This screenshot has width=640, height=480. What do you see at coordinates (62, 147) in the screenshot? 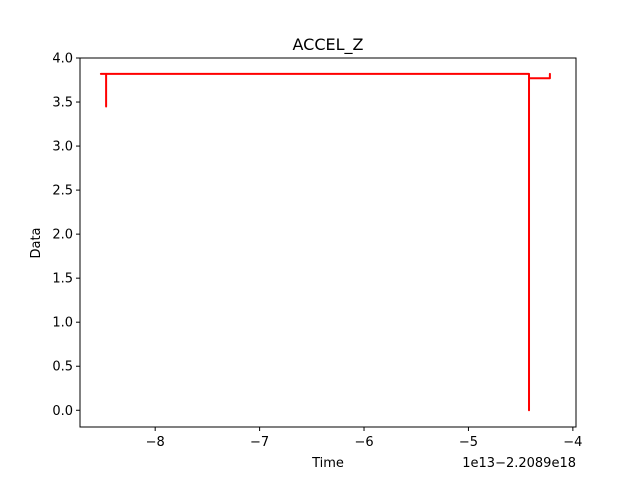
I see `y-tick-label: 3.0` at bounding box center [62, 147].